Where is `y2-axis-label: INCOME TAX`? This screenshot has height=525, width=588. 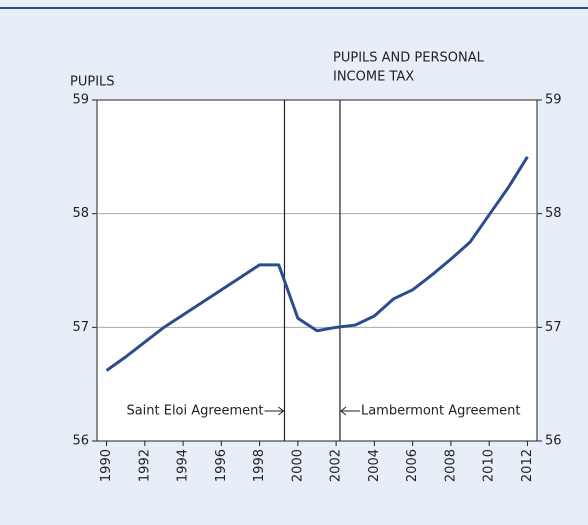
y2-axis-label: INCOME TAX is located at coordinates (373, 77).